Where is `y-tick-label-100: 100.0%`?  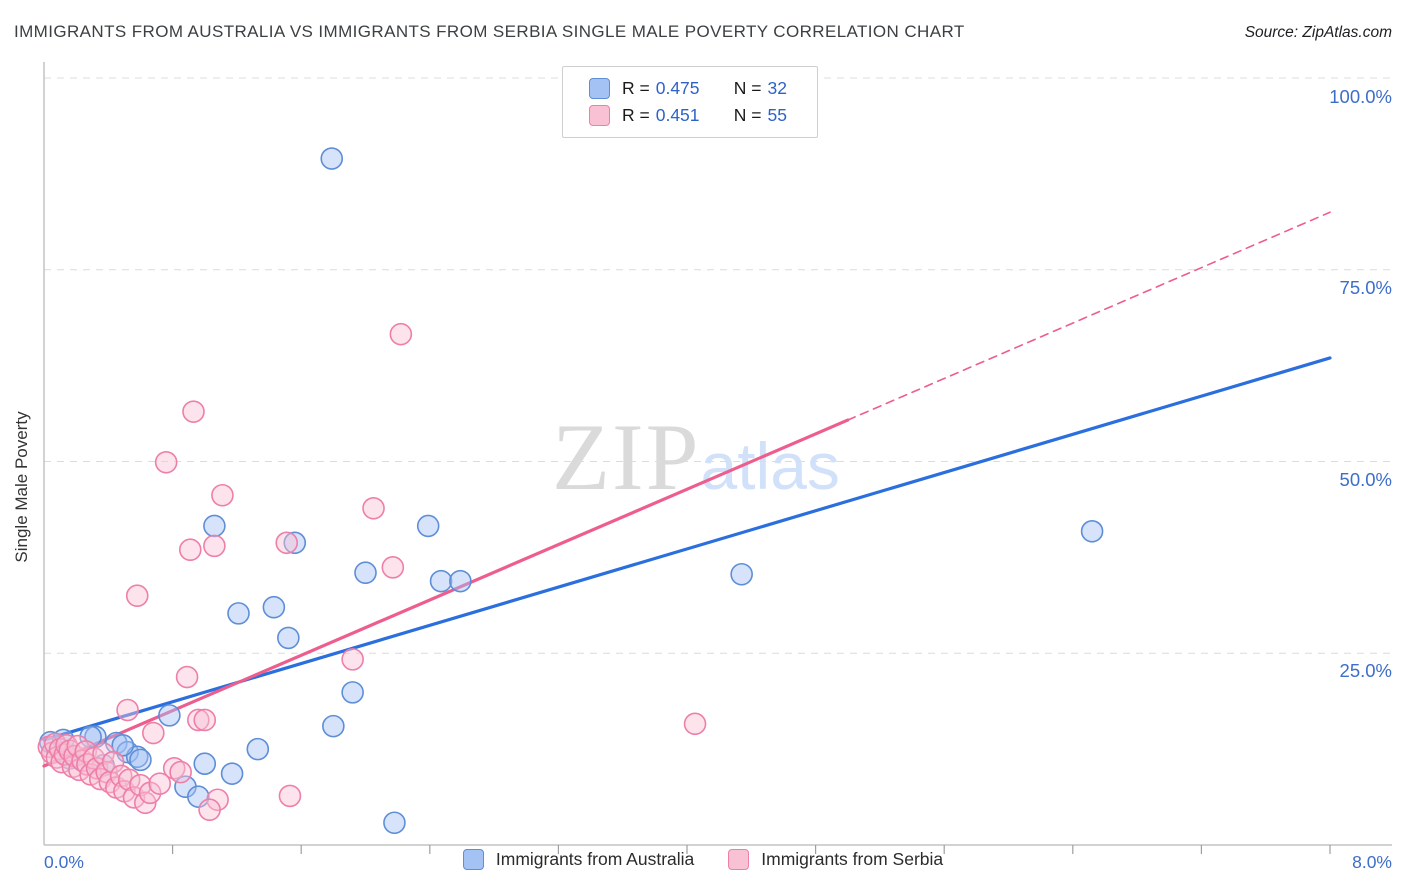 y-tick-label-100: 100.0% is located at coordinates (1360, 96).